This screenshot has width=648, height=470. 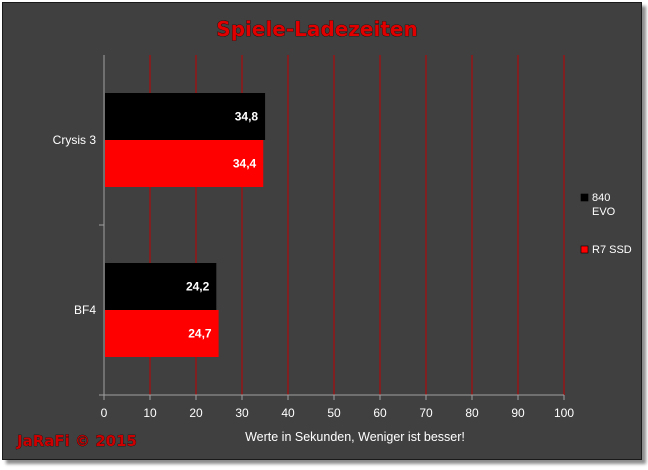 I want to click on legend-label-1: R7 SSD, so click(x=612, y=250).